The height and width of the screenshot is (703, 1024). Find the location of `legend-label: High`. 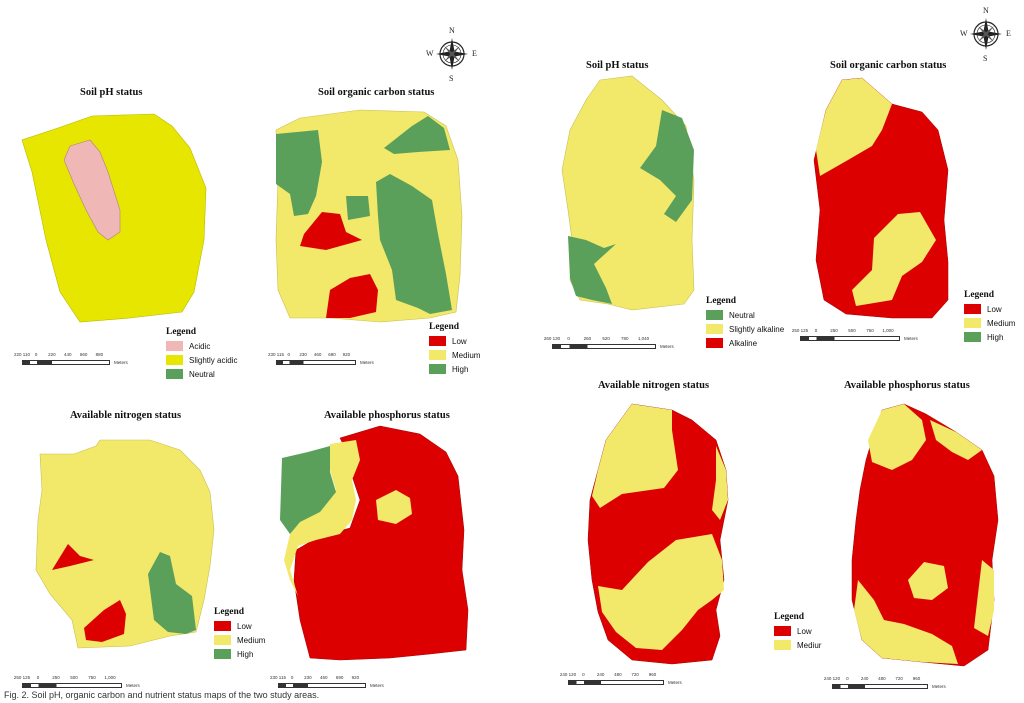

legend-label: High is located at coordinates (995, 337).